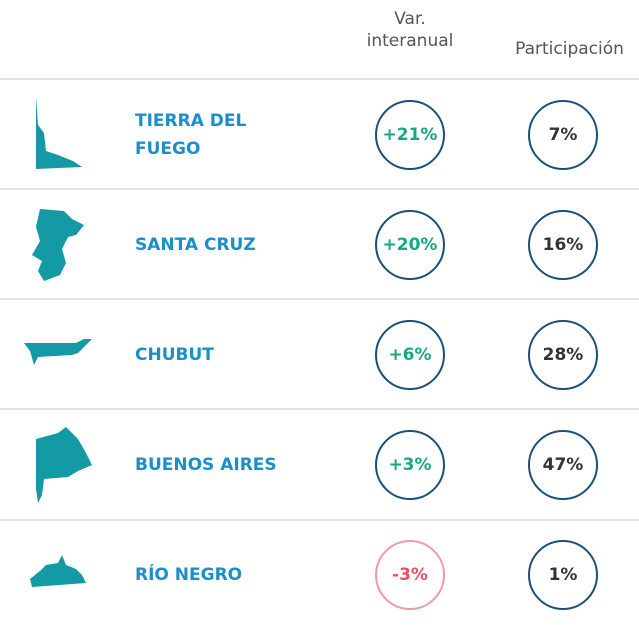  Describe the element at coordinates (410, 355) in the screenshot. I see `var-badge: +6%` at that location.